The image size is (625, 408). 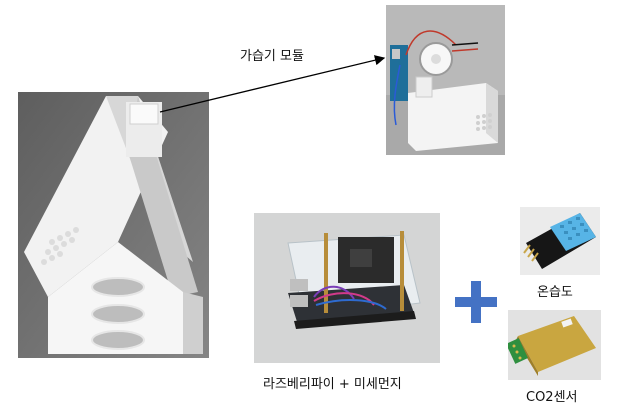 I want to click on co2-sensor-label: CO2센서, so click(x=552, y=397).